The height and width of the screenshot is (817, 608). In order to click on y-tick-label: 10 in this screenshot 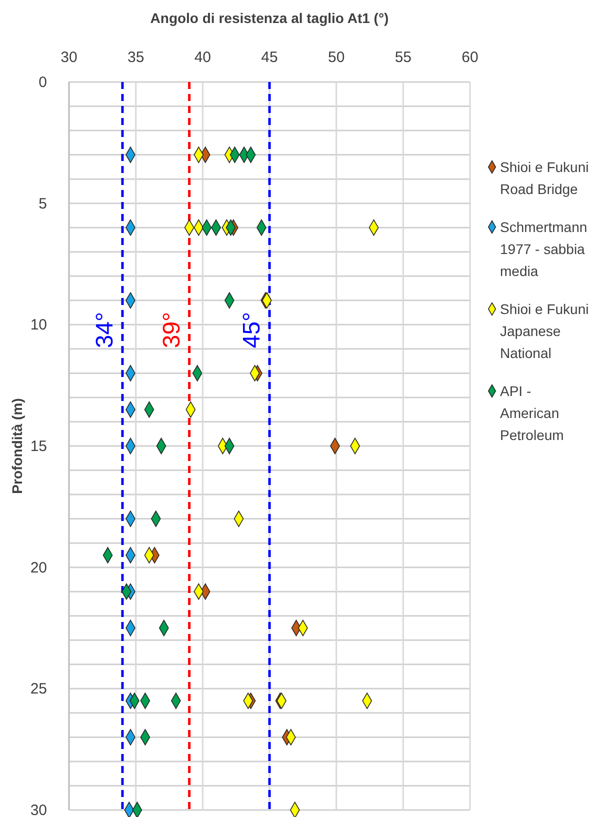, I will do `click(38, 325)`.